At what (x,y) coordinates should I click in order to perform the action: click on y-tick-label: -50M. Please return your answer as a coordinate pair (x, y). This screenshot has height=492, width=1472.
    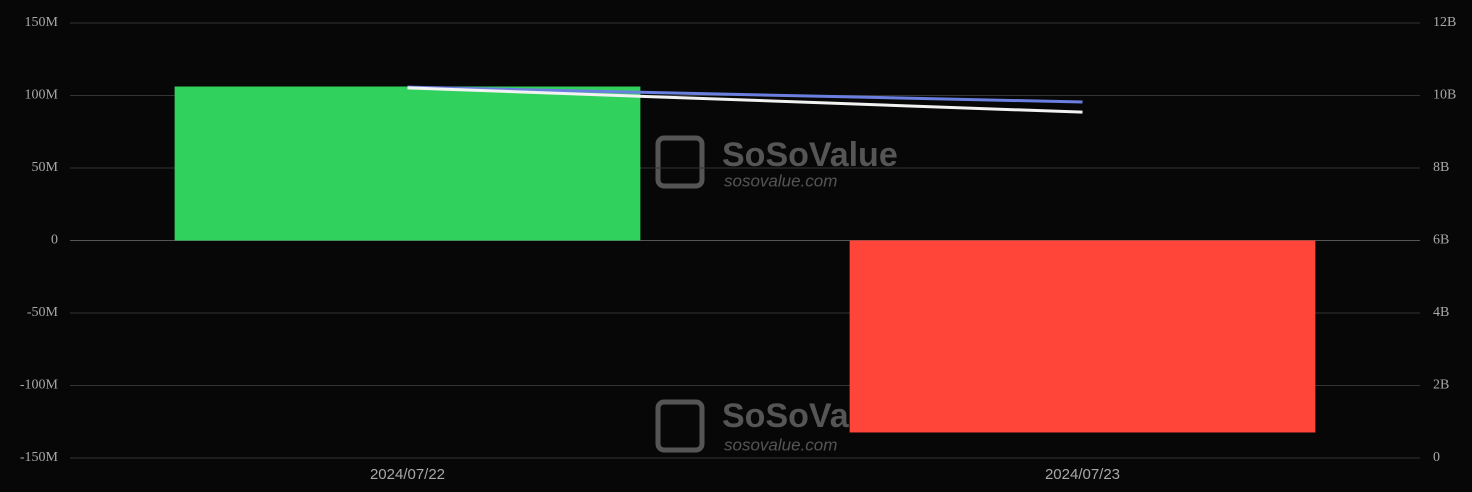
    Looking at the image, I should click on (43, 312).